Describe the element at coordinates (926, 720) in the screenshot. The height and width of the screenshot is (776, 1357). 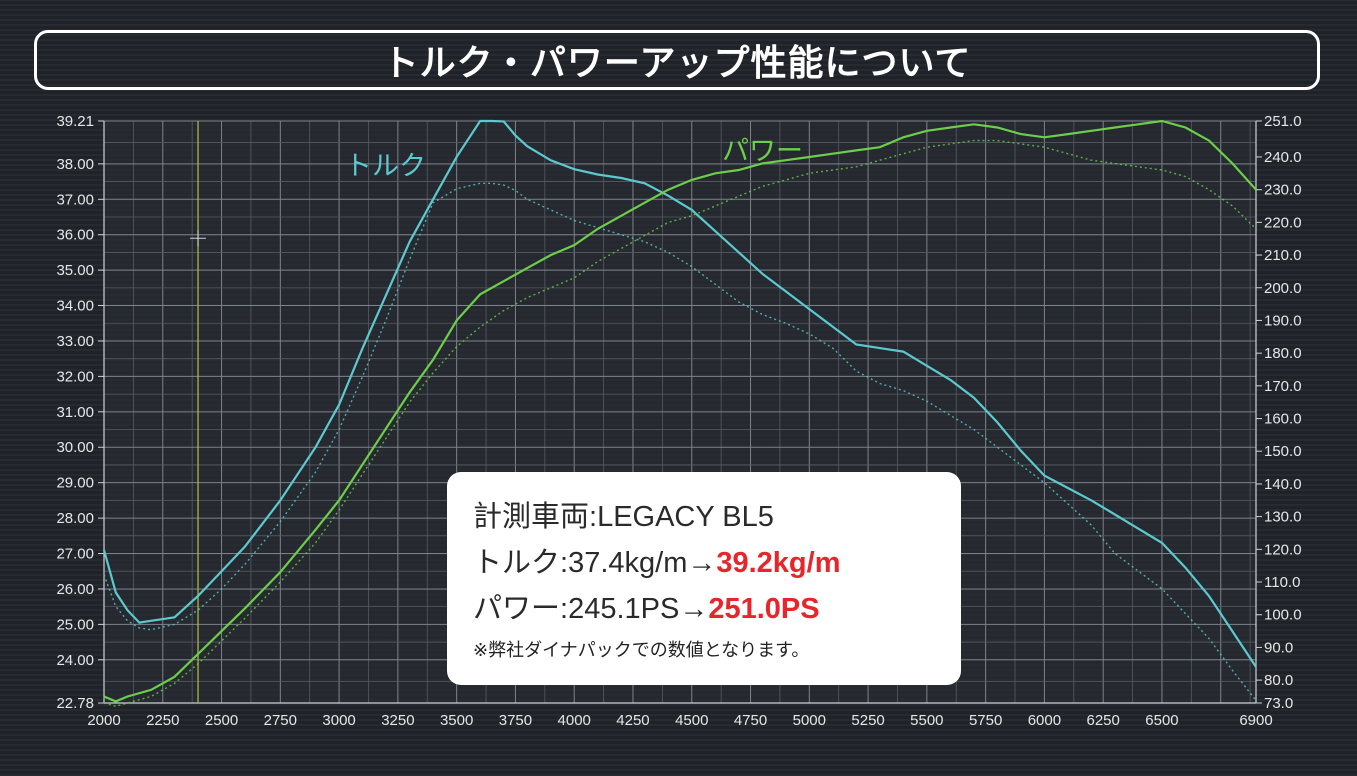
I see `x-tick-label: 5500` at that location.